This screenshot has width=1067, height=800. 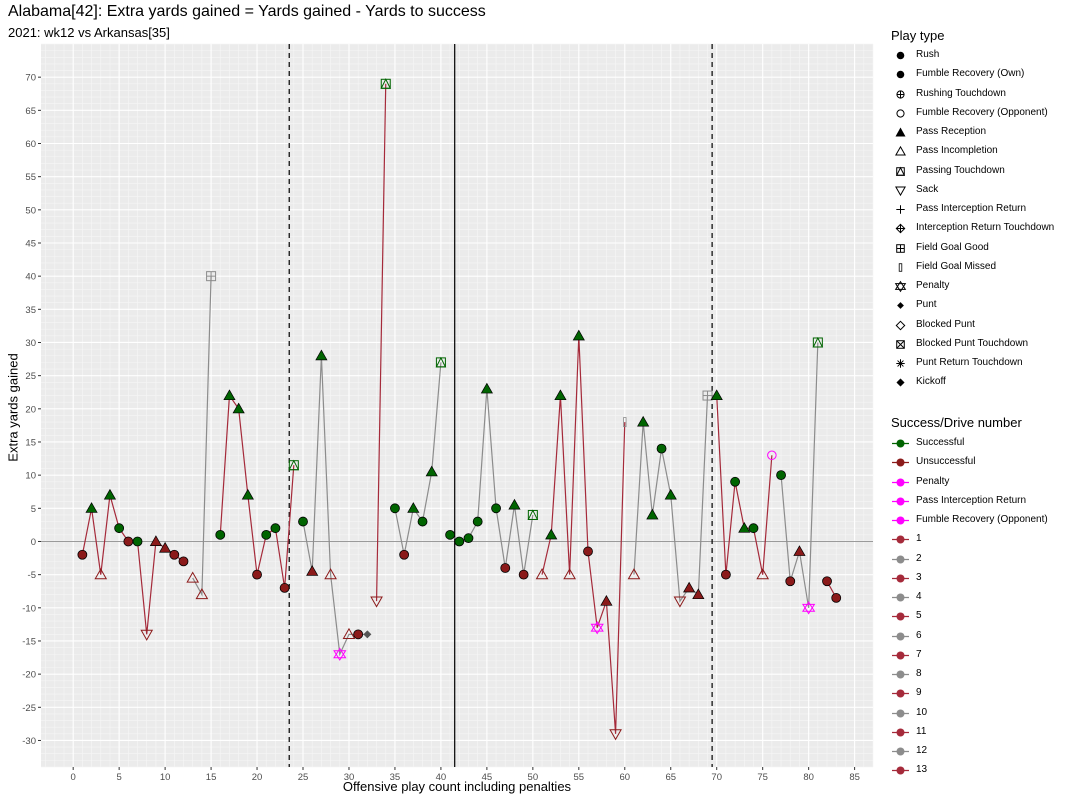 I want to click on legend-label: 10, so click(x=922, y=712).